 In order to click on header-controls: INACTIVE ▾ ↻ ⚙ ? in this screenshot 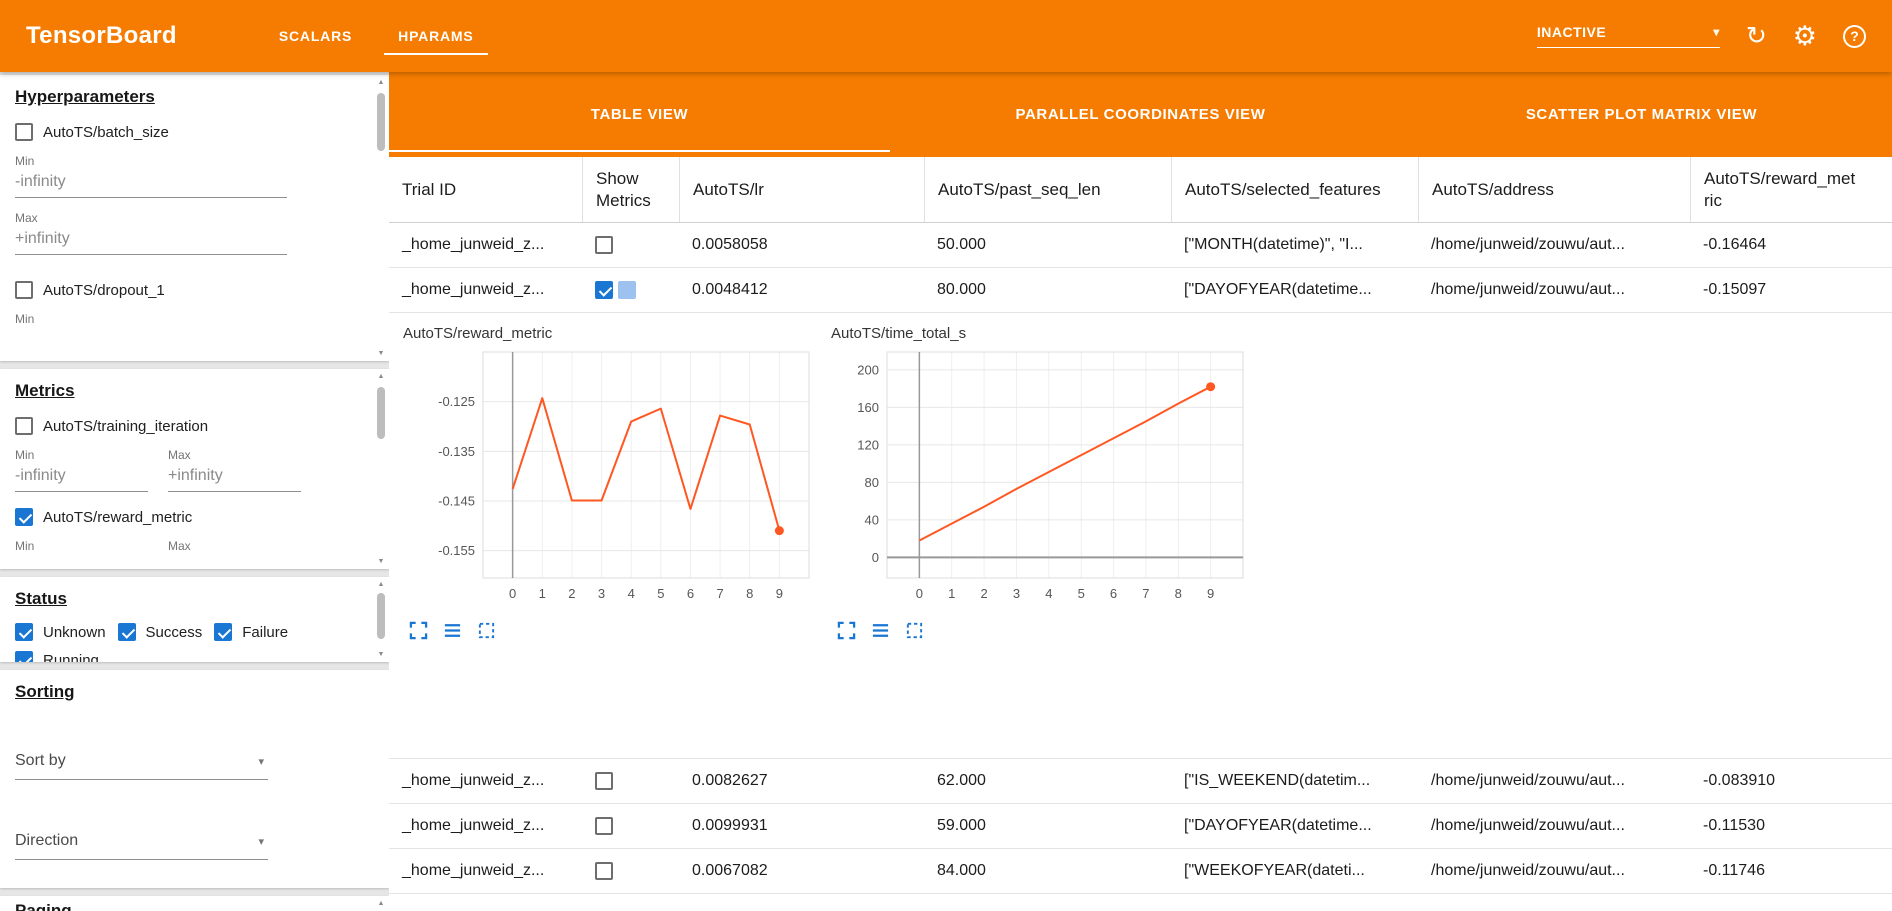, I will do `click(1701, 35)`.